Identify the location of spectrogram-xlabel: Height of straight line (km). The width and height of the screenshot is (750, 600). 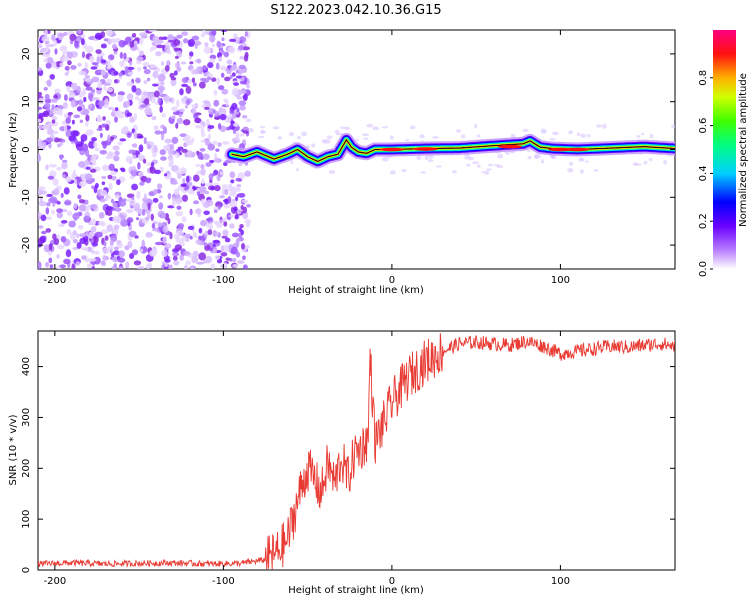
(356, 290).